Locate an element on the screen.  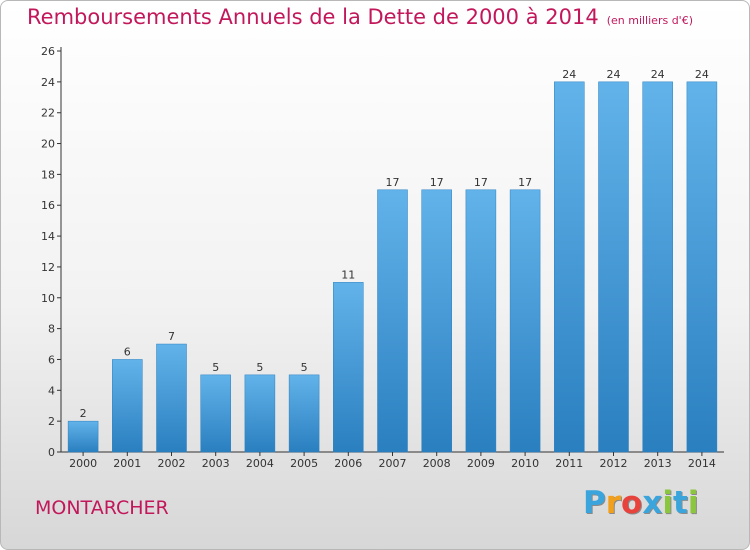
x-tick-label: 2001 is located at coordinates (127, 463).